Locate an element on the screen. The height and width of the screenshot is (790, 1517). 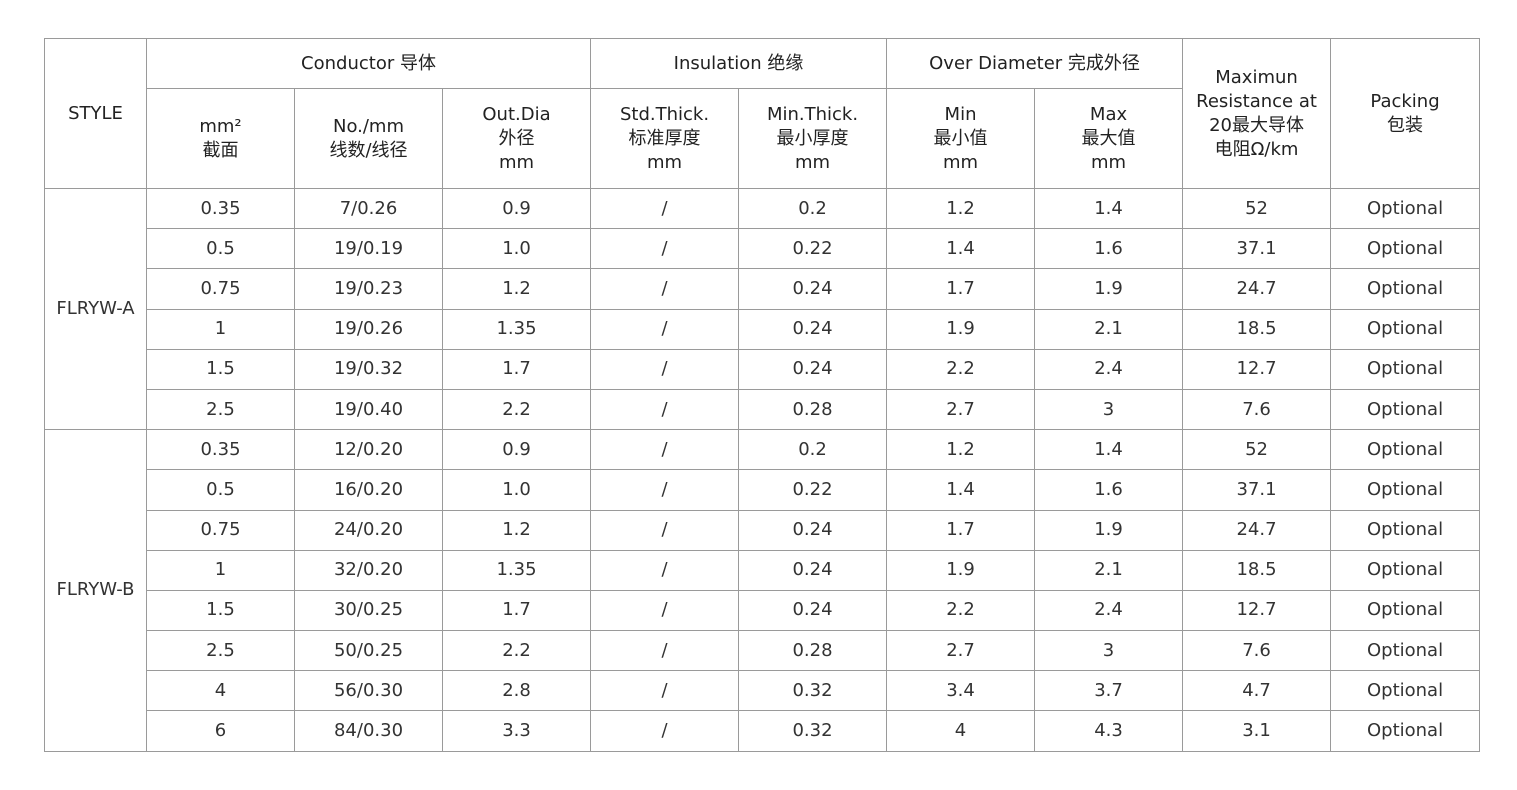
header-std-thick: Std.Thick. 标准厚度 mm is located at coordinates (665, 138).